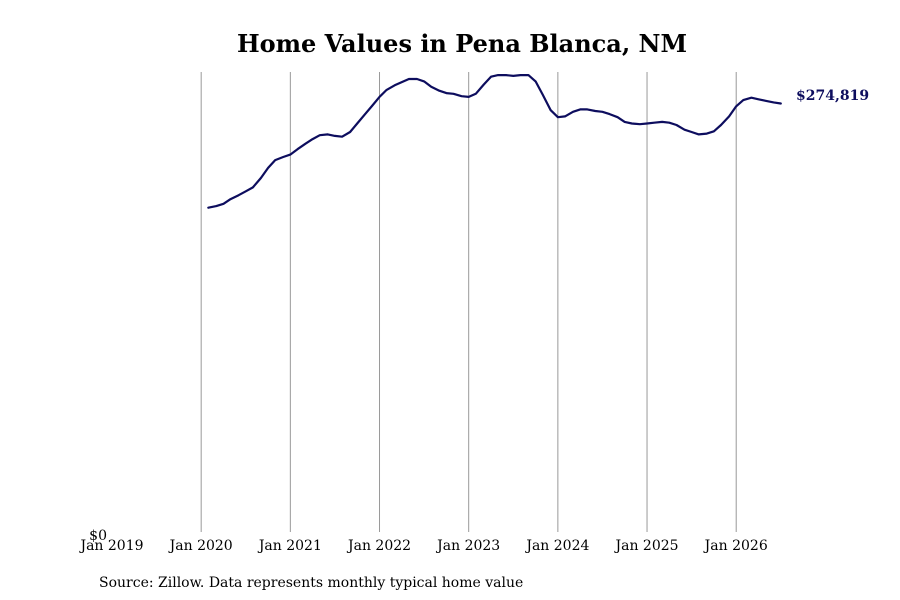  What do you see at coordinates (735, 546) in the screenshot?
I see `x-tick-label: Jan 2026` at bounding box center [735, 546].